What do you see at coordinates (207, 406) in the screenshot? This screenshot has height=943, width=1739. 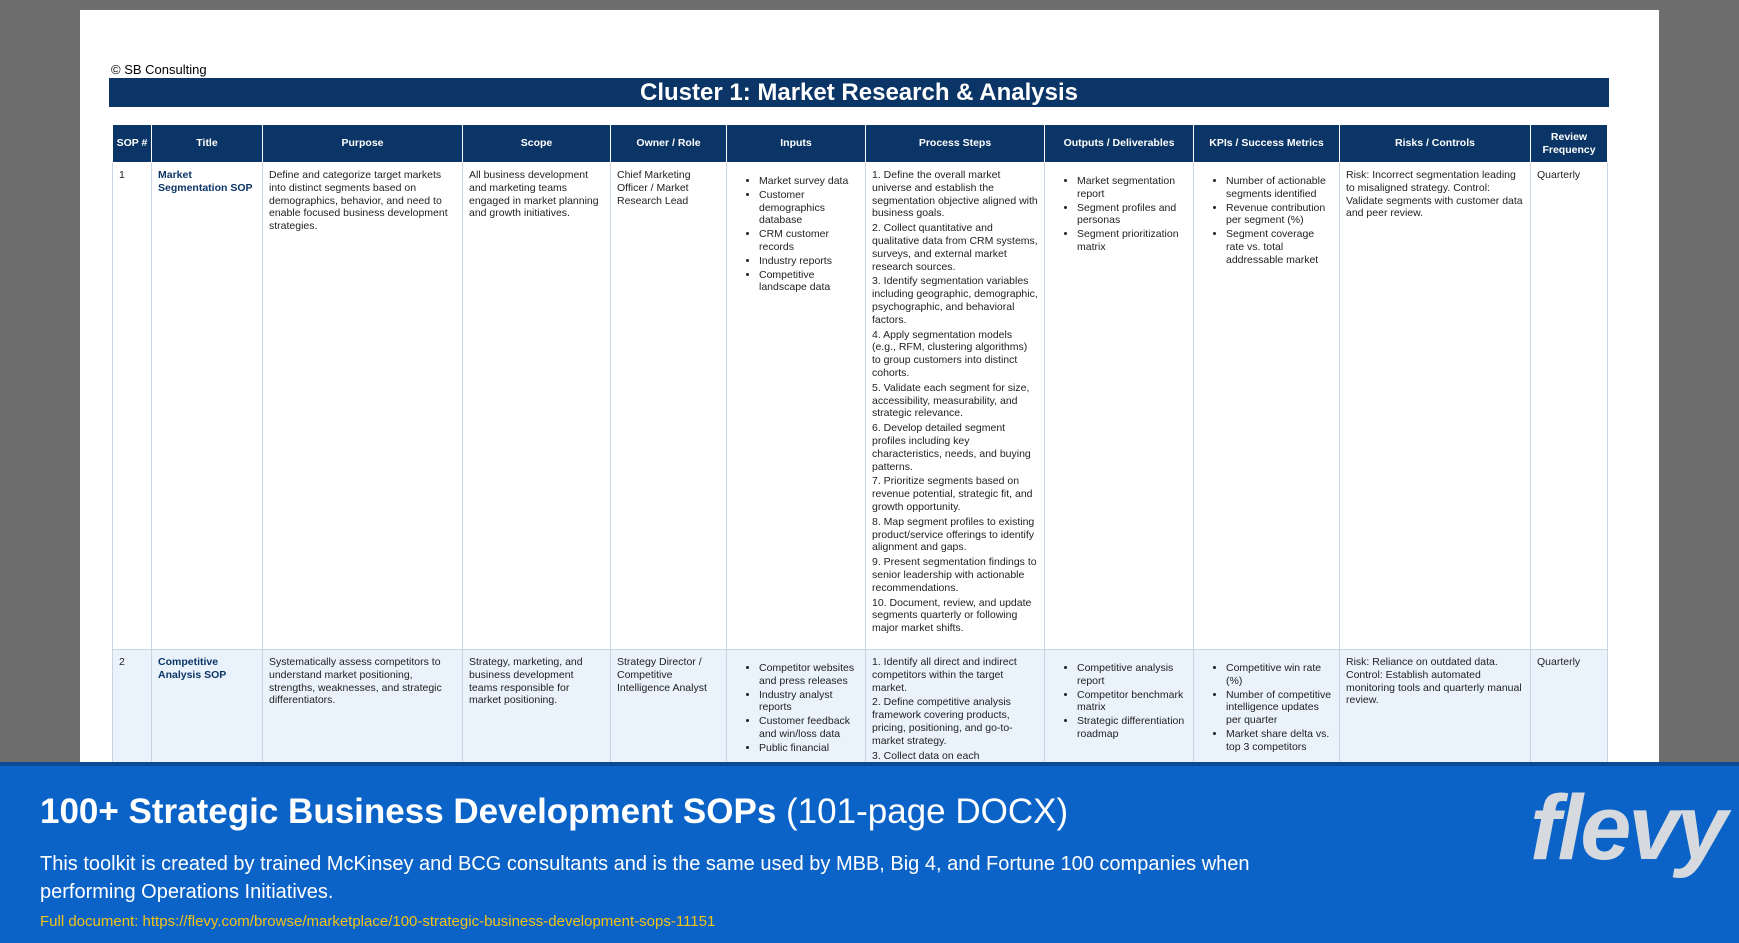 I see `cell: Market Segmentation SOP` at bounding box center [207, 406].